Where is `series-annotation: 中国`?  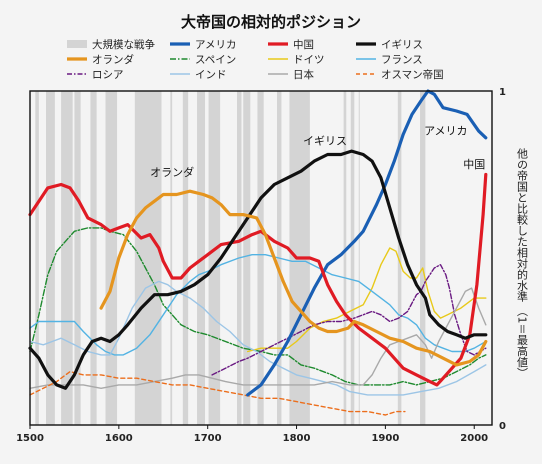
series-annotation: 中国 is located at coordinates (474, 164).